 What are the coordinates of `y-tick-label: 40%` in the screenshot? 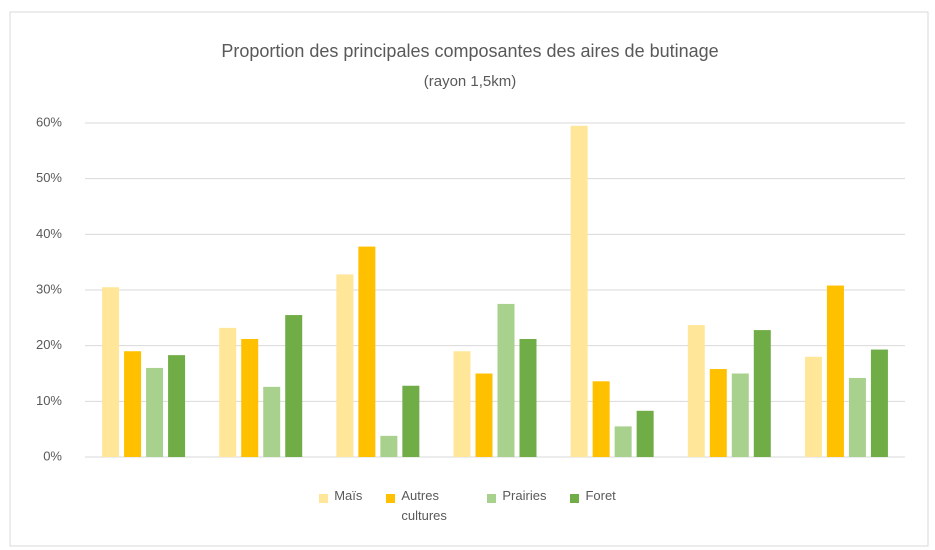 It's located at (49, 233).